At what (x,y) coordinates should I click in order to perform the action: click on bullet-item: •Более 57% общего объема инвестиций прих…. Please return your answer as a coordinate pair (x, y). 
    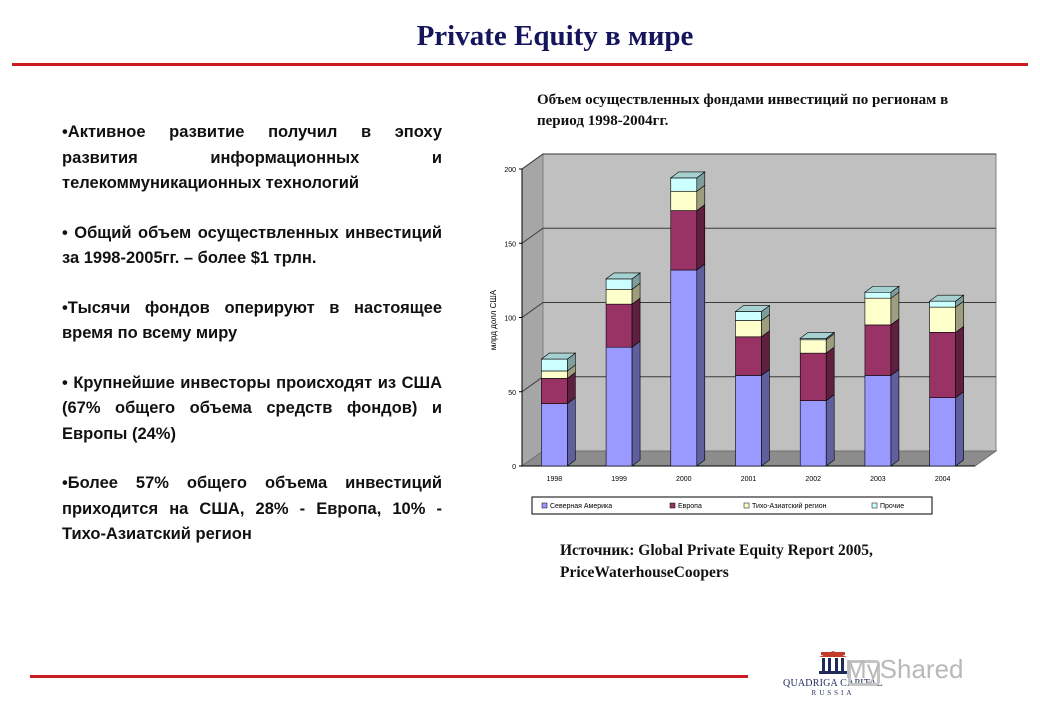
    Looking at the image, I should click on (252, 508).